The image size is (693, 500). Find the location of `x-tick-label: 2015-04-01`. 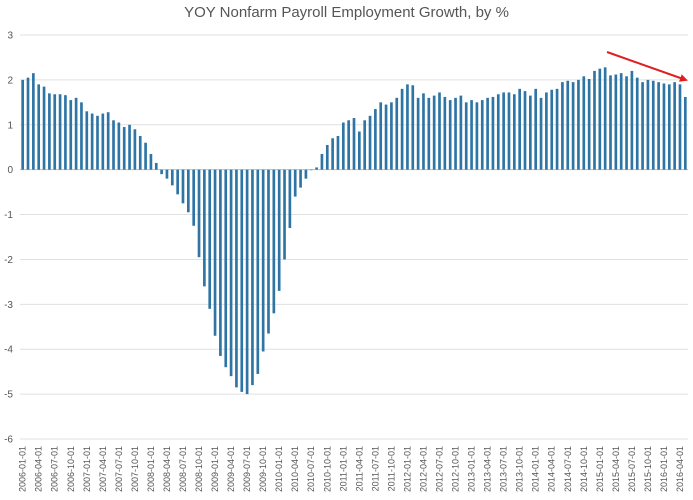

x-tick-label: 2015-04-01 is located at coordinates (616, 469).